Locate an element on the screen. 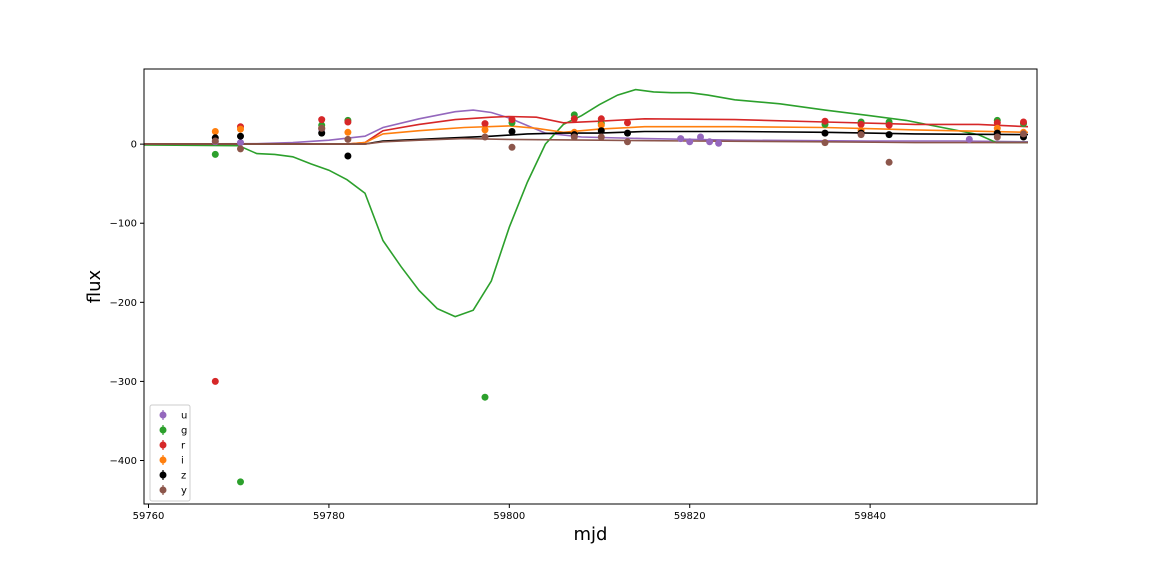  y-tick-label: −300 is located at coordinates (123, 382).